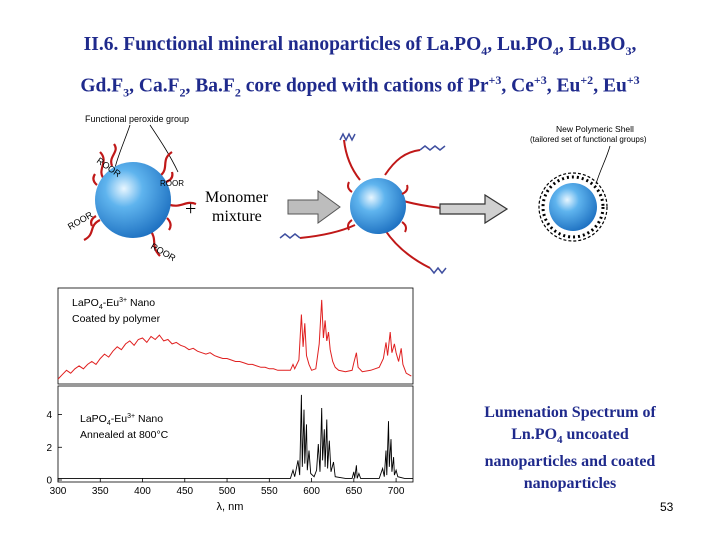 The width and height of the screenshot is (720, 540). I want to click on chain-stem, so click(380, 204).